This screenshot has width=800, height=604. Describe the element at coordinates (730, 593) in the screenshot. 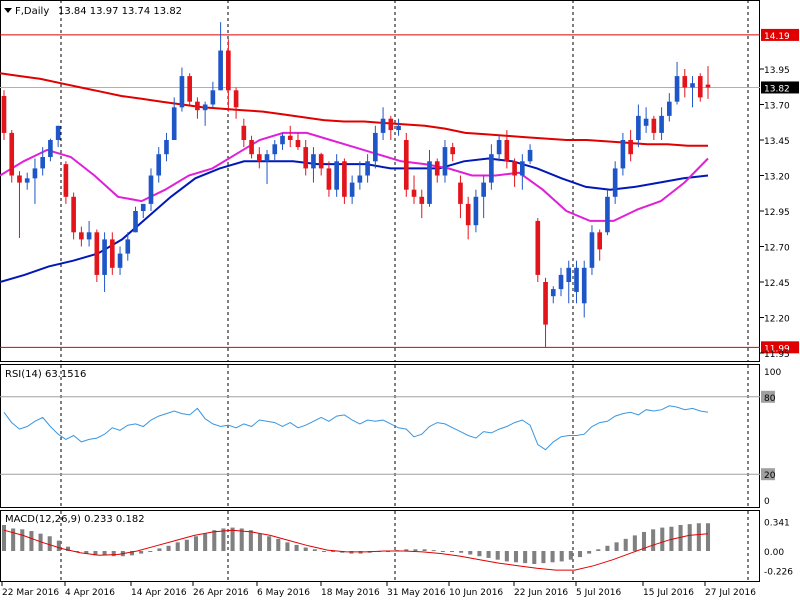

I see `time-axis-label: 27 Jul 2016` at that location.